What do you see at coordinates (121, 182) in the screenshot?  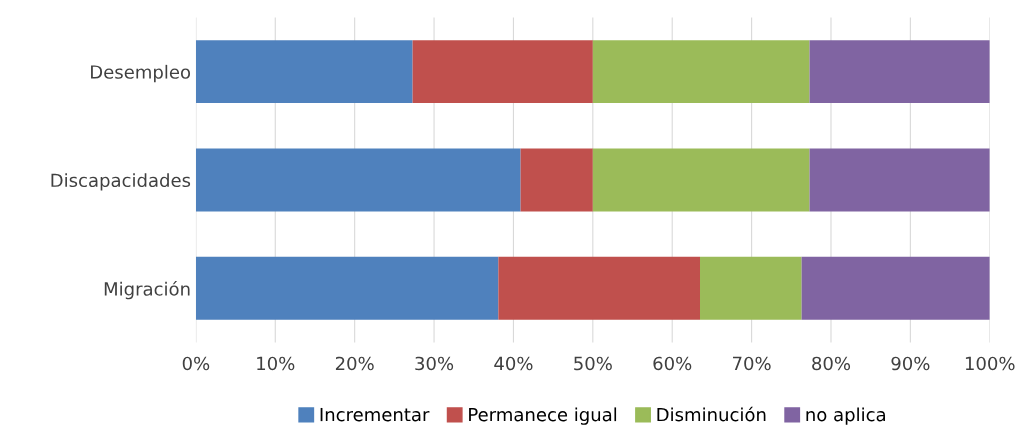 I see `y-tick-label: Discapacidades` at bounding box center [121, 182].